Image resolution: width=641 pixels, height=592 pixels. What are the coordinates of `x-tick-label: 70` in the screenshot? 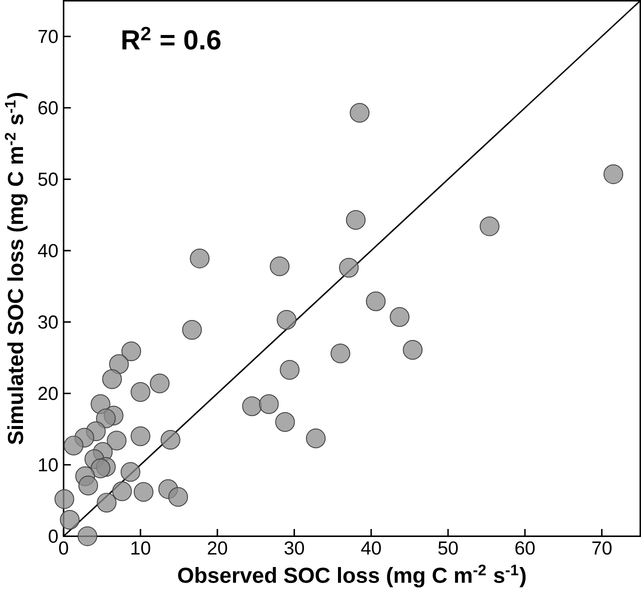 It's located at (602, 548).